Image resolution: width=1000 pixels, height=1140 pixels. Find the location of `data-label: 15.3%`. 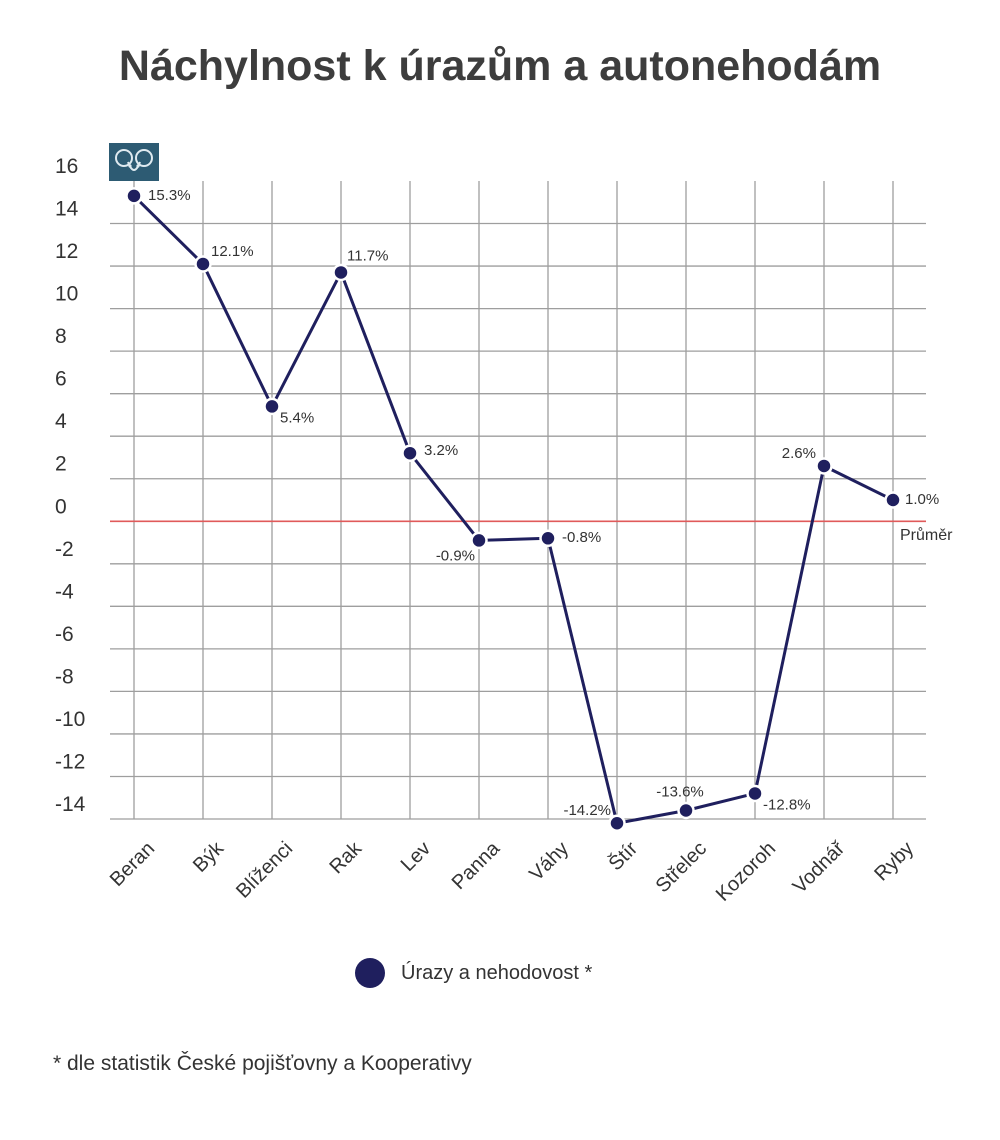

data-label: 15.3% is located at coordinates (169, 195).